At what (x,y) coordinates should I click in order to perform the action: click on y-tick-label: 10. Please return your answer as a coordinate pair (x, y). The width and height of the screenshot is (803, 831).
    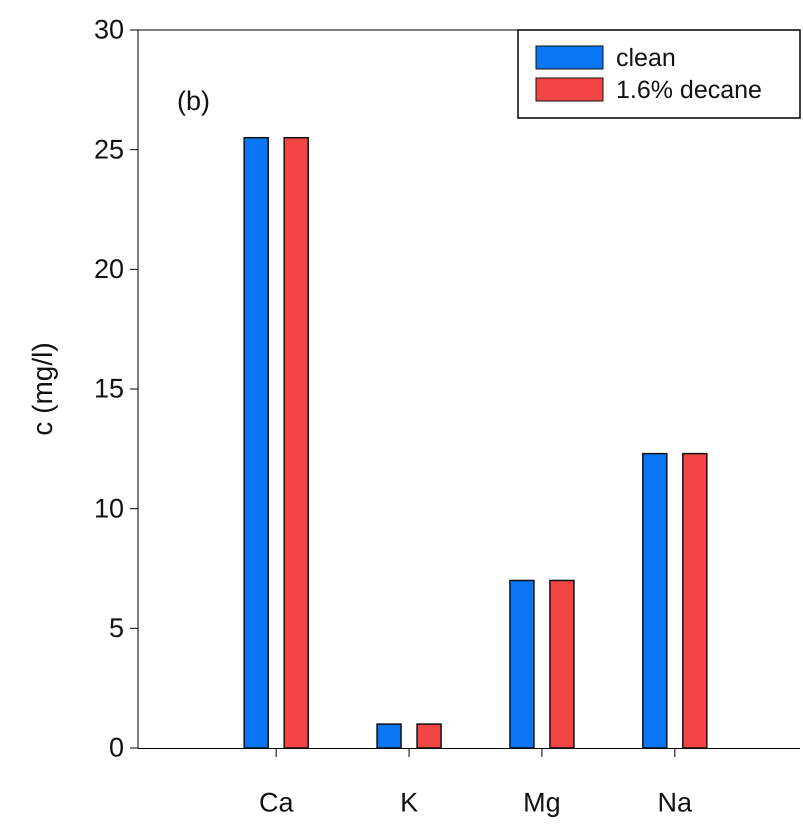
    Looking at the image, I should click on (109, 508).